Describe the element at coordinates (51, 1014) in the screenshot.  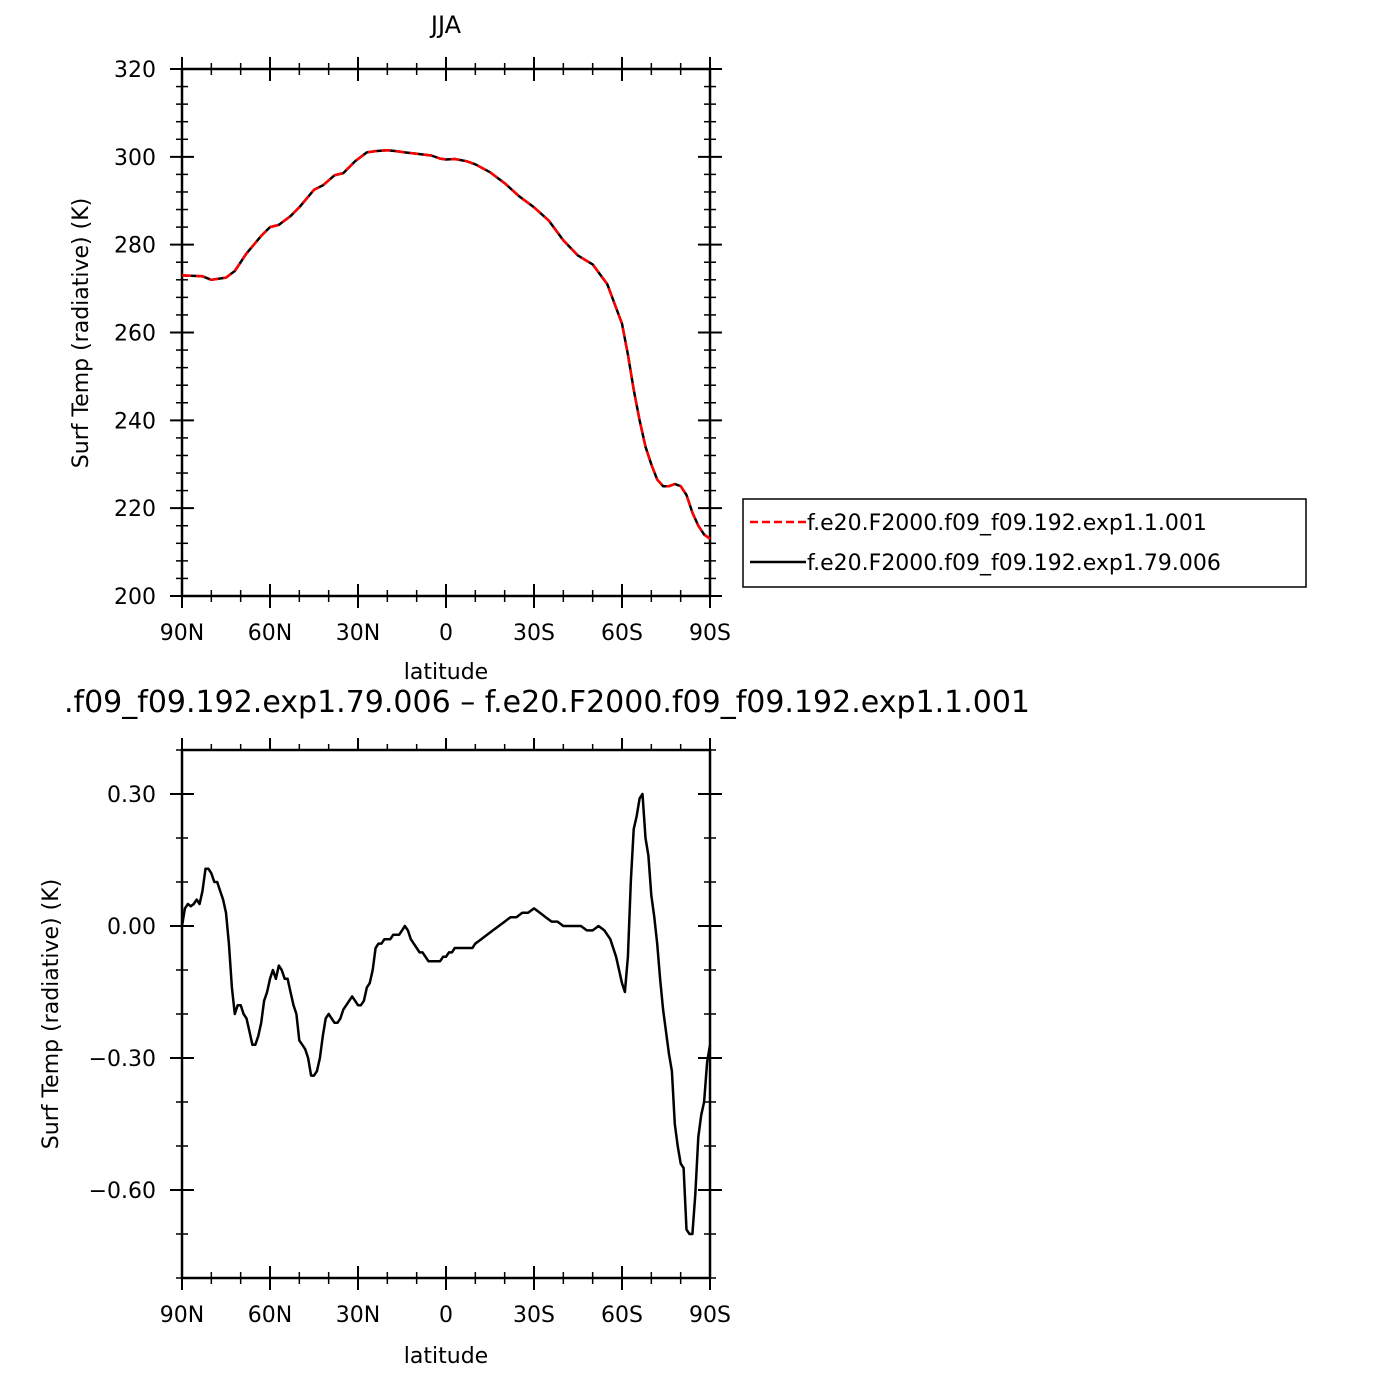
I see `bottom-y-axis-label: Surf Temp (radiative) (K)` at that location.